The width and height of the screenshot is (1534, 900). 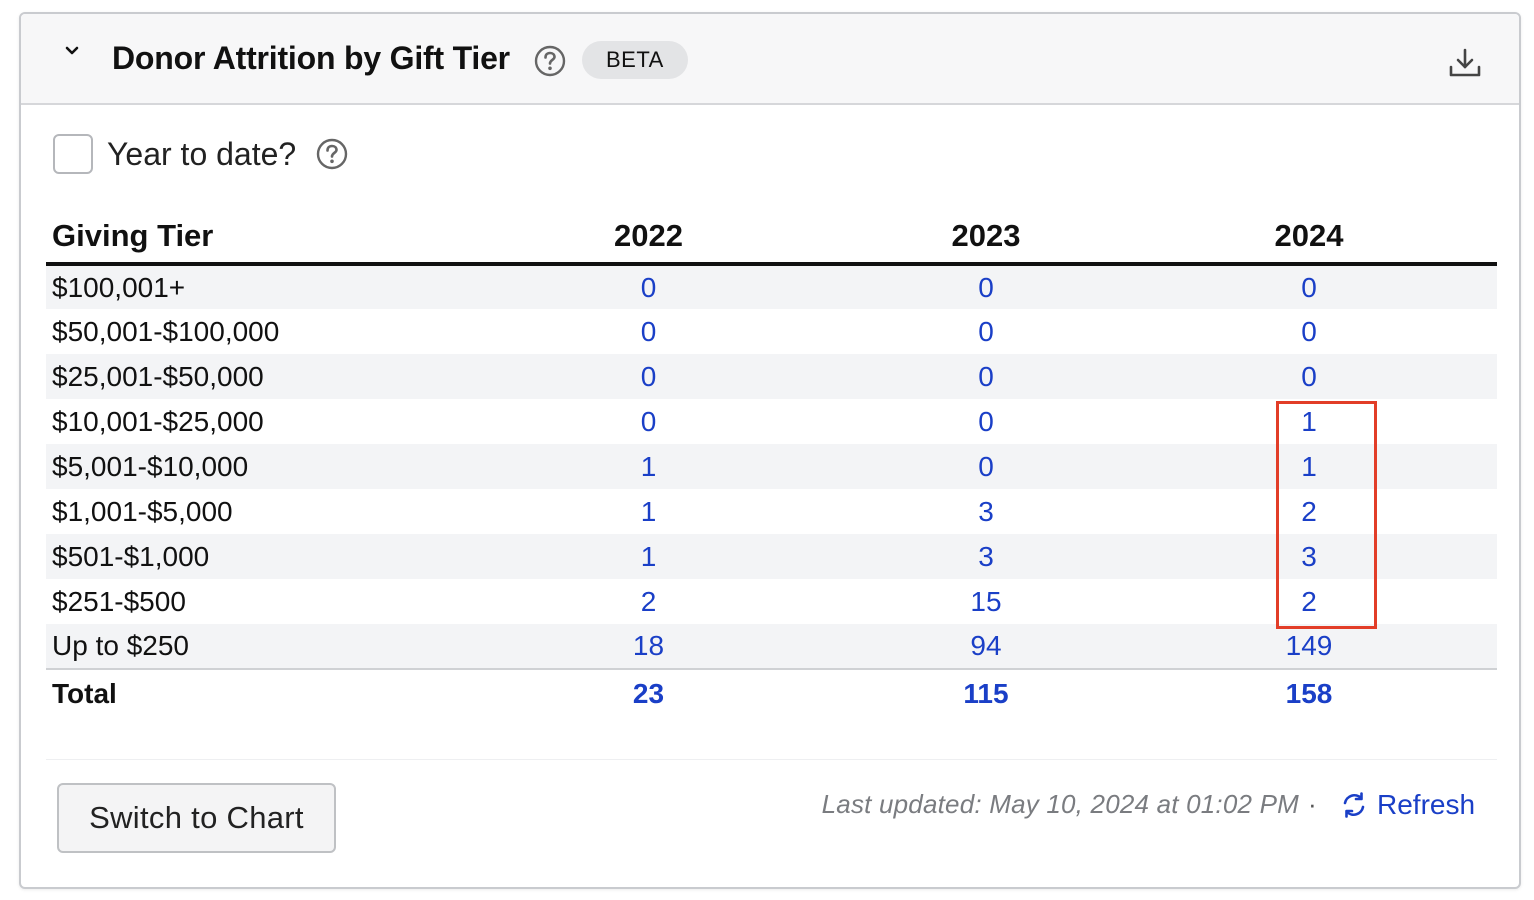 What do you see at coordinates (120, 645) in the screenshot?
I see `tier-label: Up to $250` at bounding box center [120, 645].